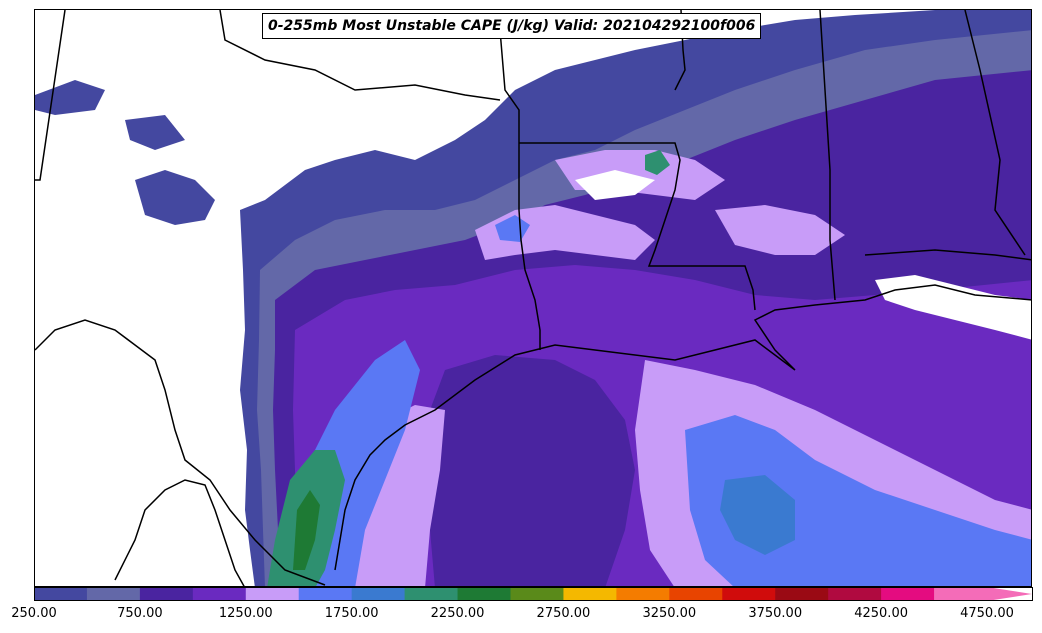 This screenshot has width=1042, height=633. I want to click on border-ok-ar, so click(509, 119).